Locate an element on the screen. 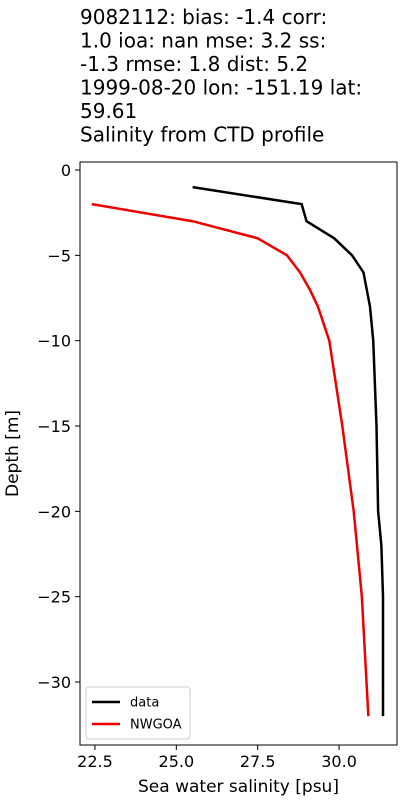 This screenshot has width=400, height=805. y-tick-label: −5 is located at coordinates (59, 255).